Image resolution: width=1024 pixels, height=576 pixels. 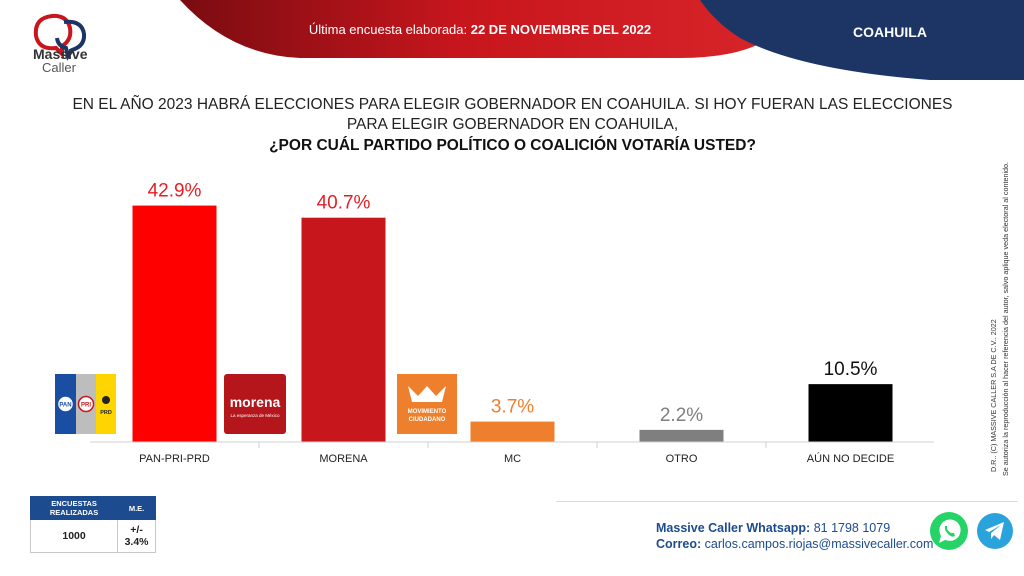 I want to click on email-address: carlos.campos.riojas@massivecaller.com, so click(x=817, y=544).